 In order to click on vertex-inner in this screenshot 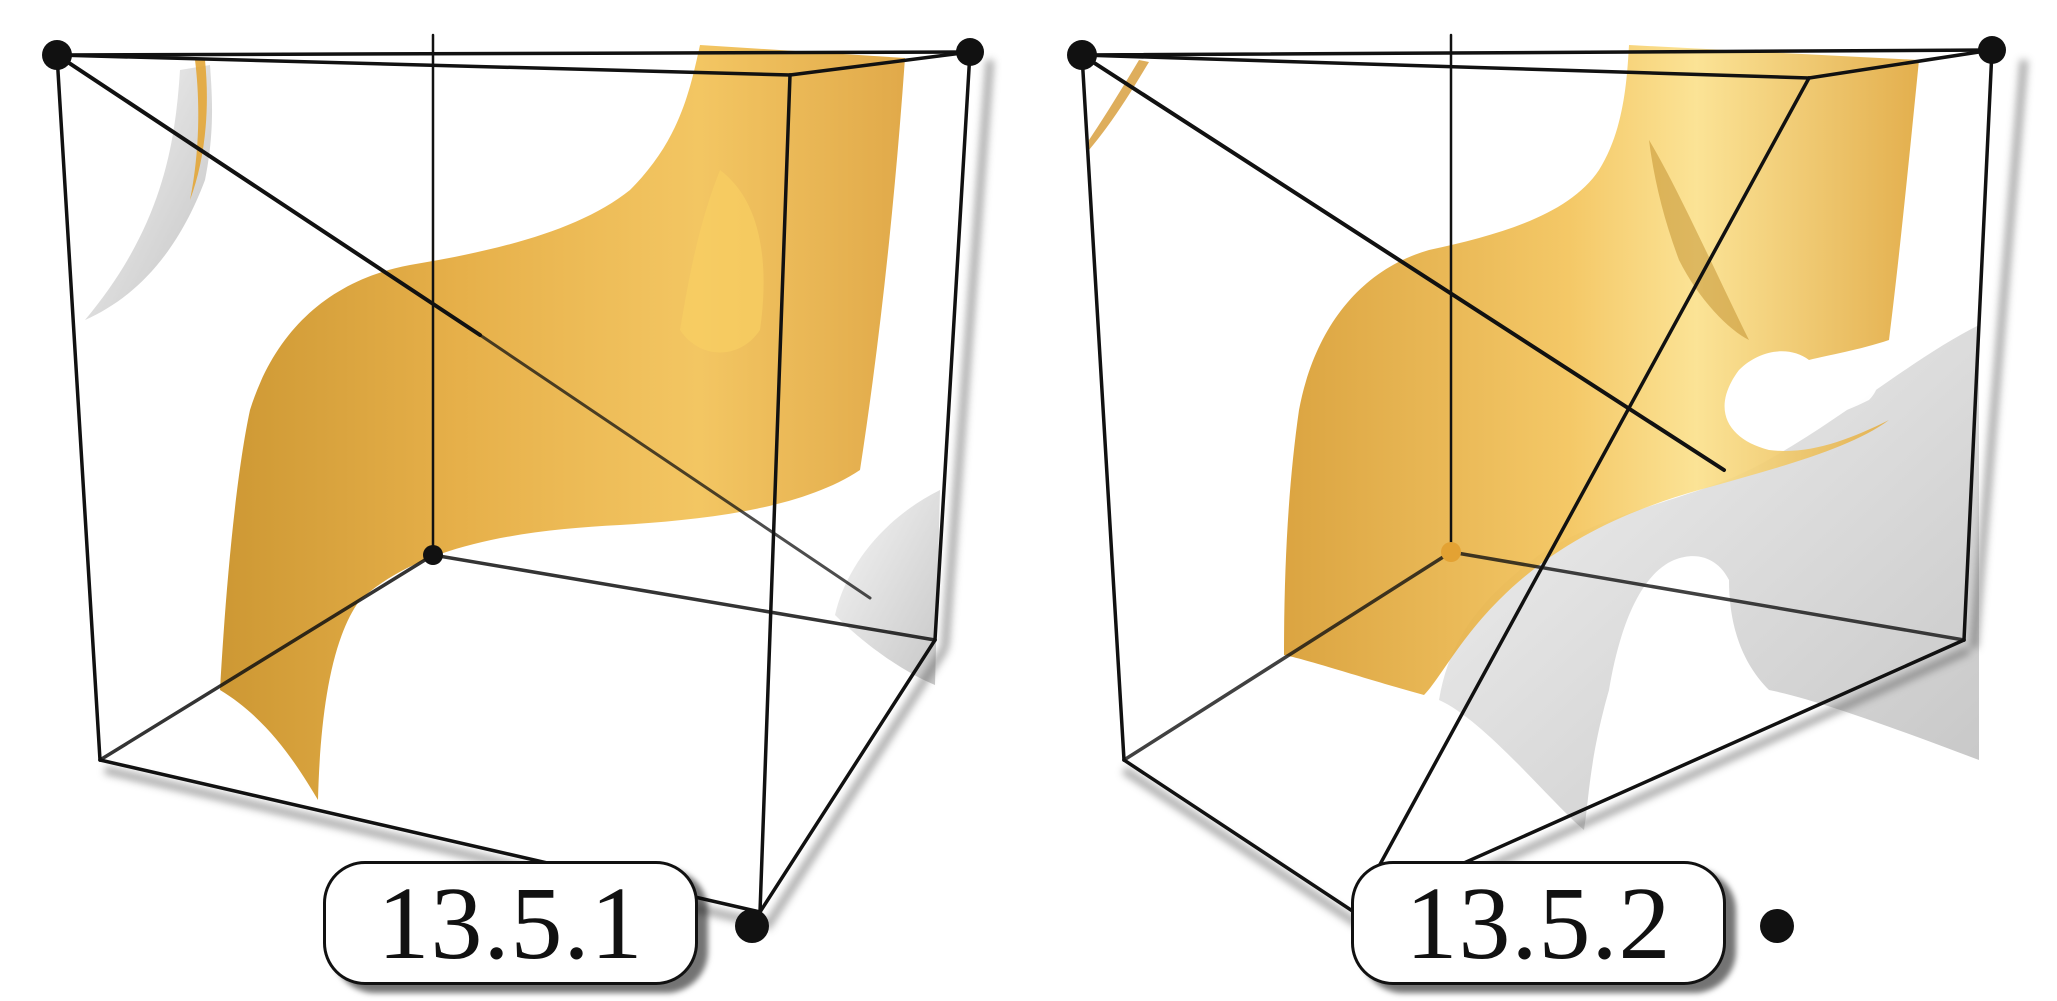, I will do `click(433, 555)`.